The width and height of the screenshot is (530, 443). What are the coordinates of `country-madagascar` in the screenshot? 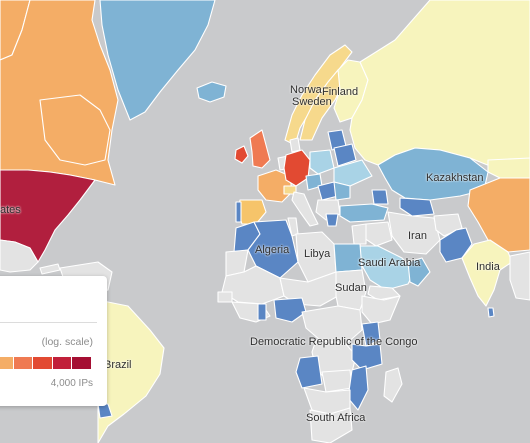 It's located at (393, 385).